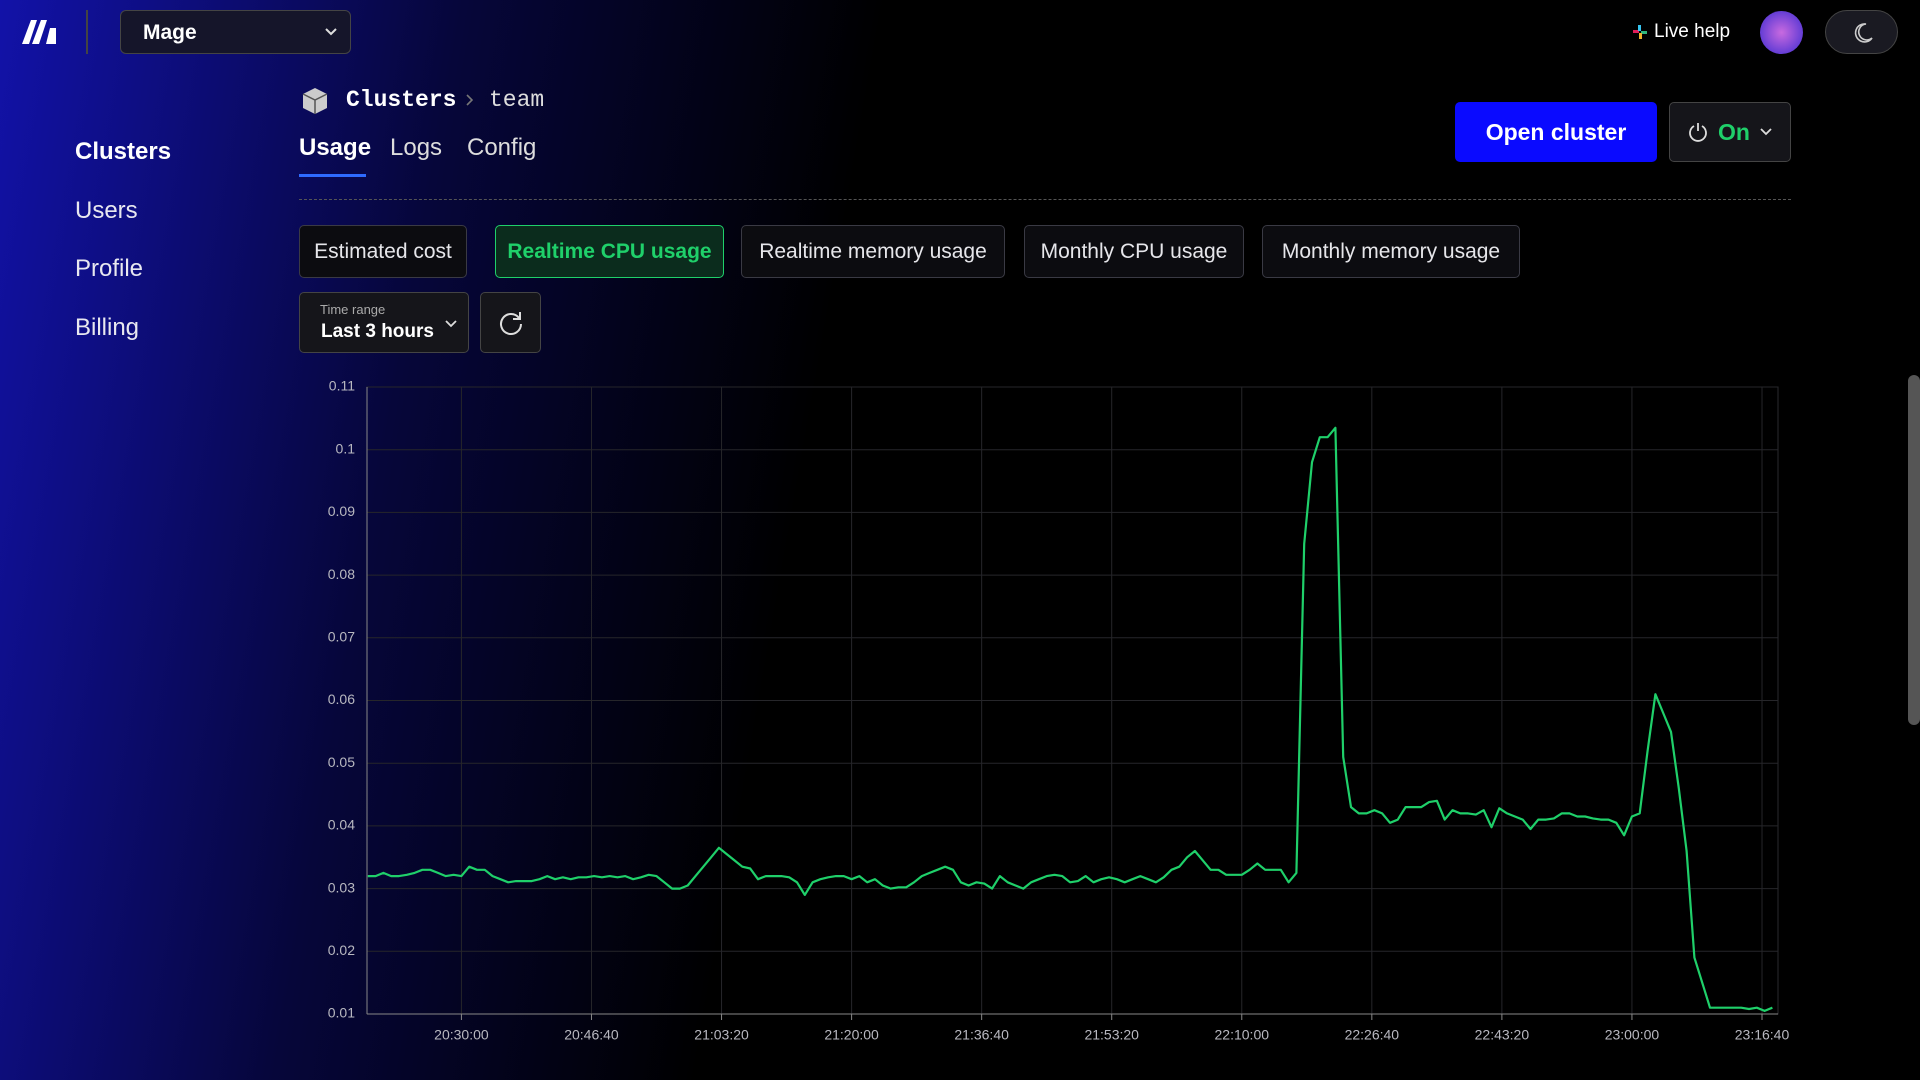  I want to click on moon-icon, so click(1863, 33).